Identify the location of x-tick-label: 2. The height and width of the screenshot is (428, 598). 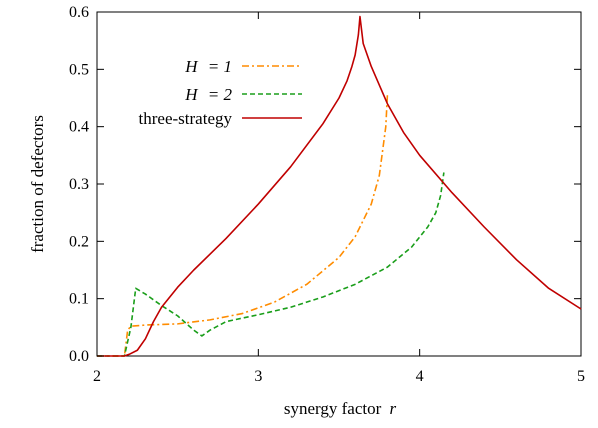
(97, 376).